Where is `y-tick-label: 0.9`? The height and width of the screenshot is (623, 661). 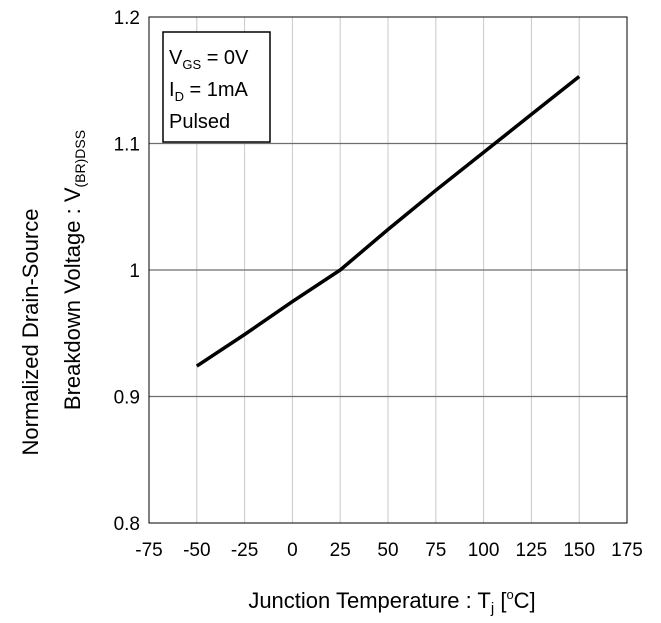
y-tick-label: 0.9 is located at coordinates (127, 398).